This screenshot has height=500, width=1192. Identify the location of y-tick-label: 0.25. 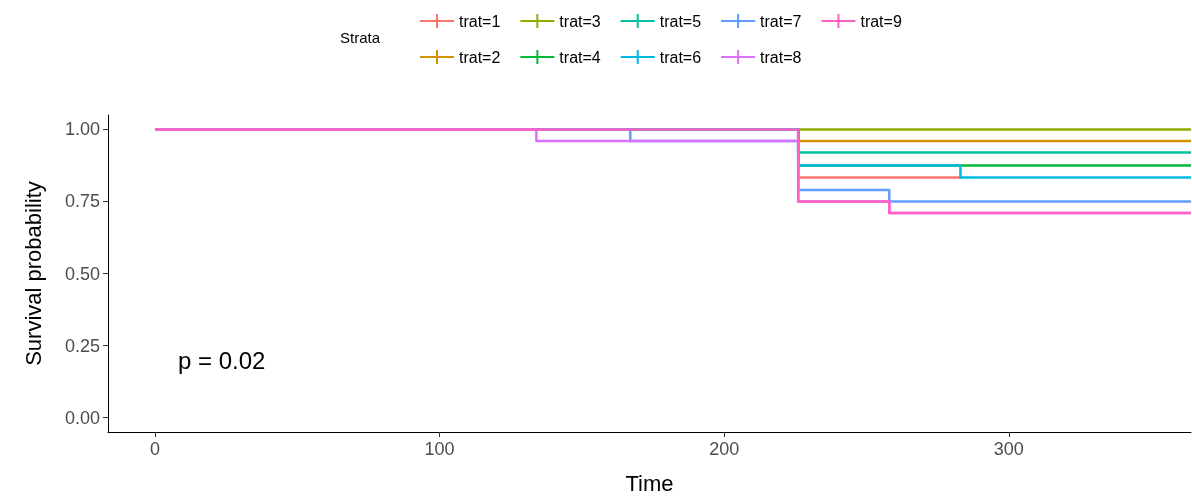
(82, 345).